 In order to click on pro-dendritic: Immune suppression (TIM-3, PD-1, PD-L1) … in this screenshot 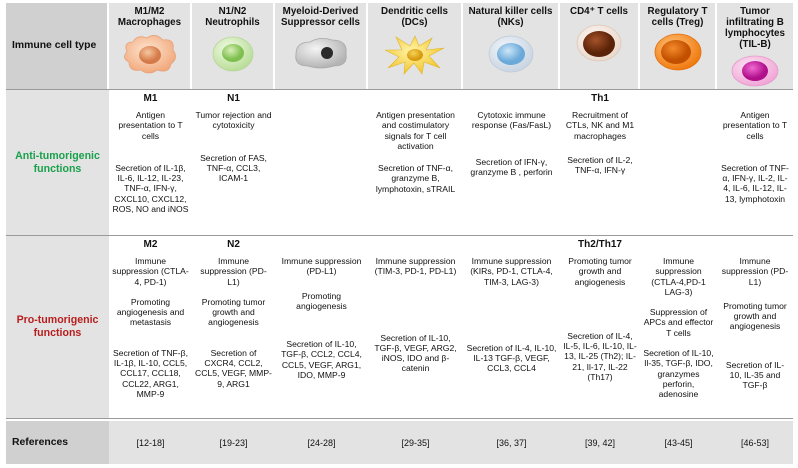, I will do `click(415, 327)`.